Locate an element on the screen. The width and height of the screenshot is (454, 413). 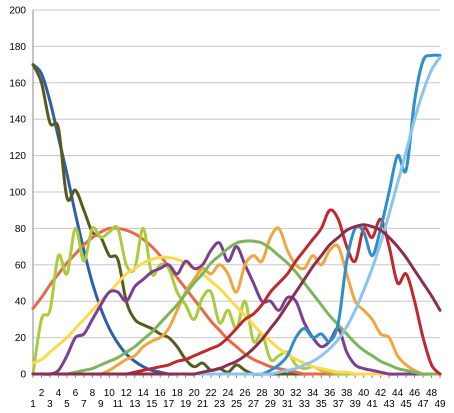
x-tick-label: 32 is located at coordinates (296, 393).